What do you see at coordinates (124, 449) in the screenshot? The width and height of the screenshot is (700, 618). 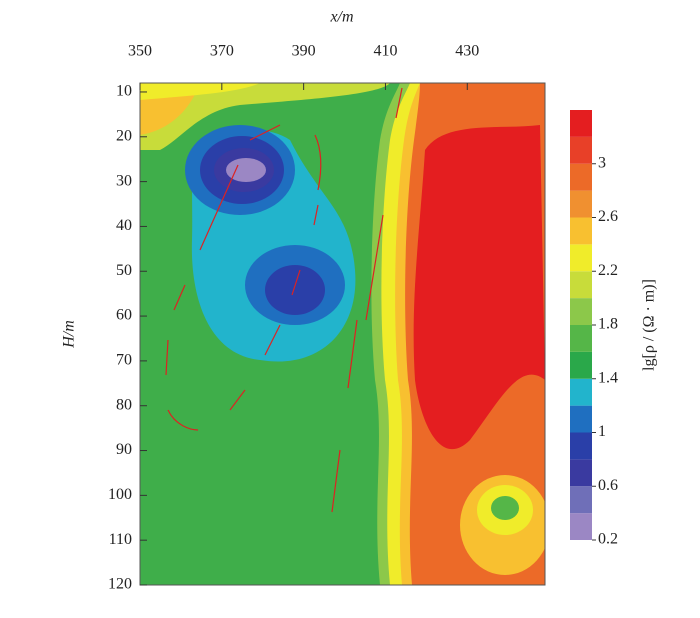 I see `y-tick-label: 90` at bounding box center [124, 449].